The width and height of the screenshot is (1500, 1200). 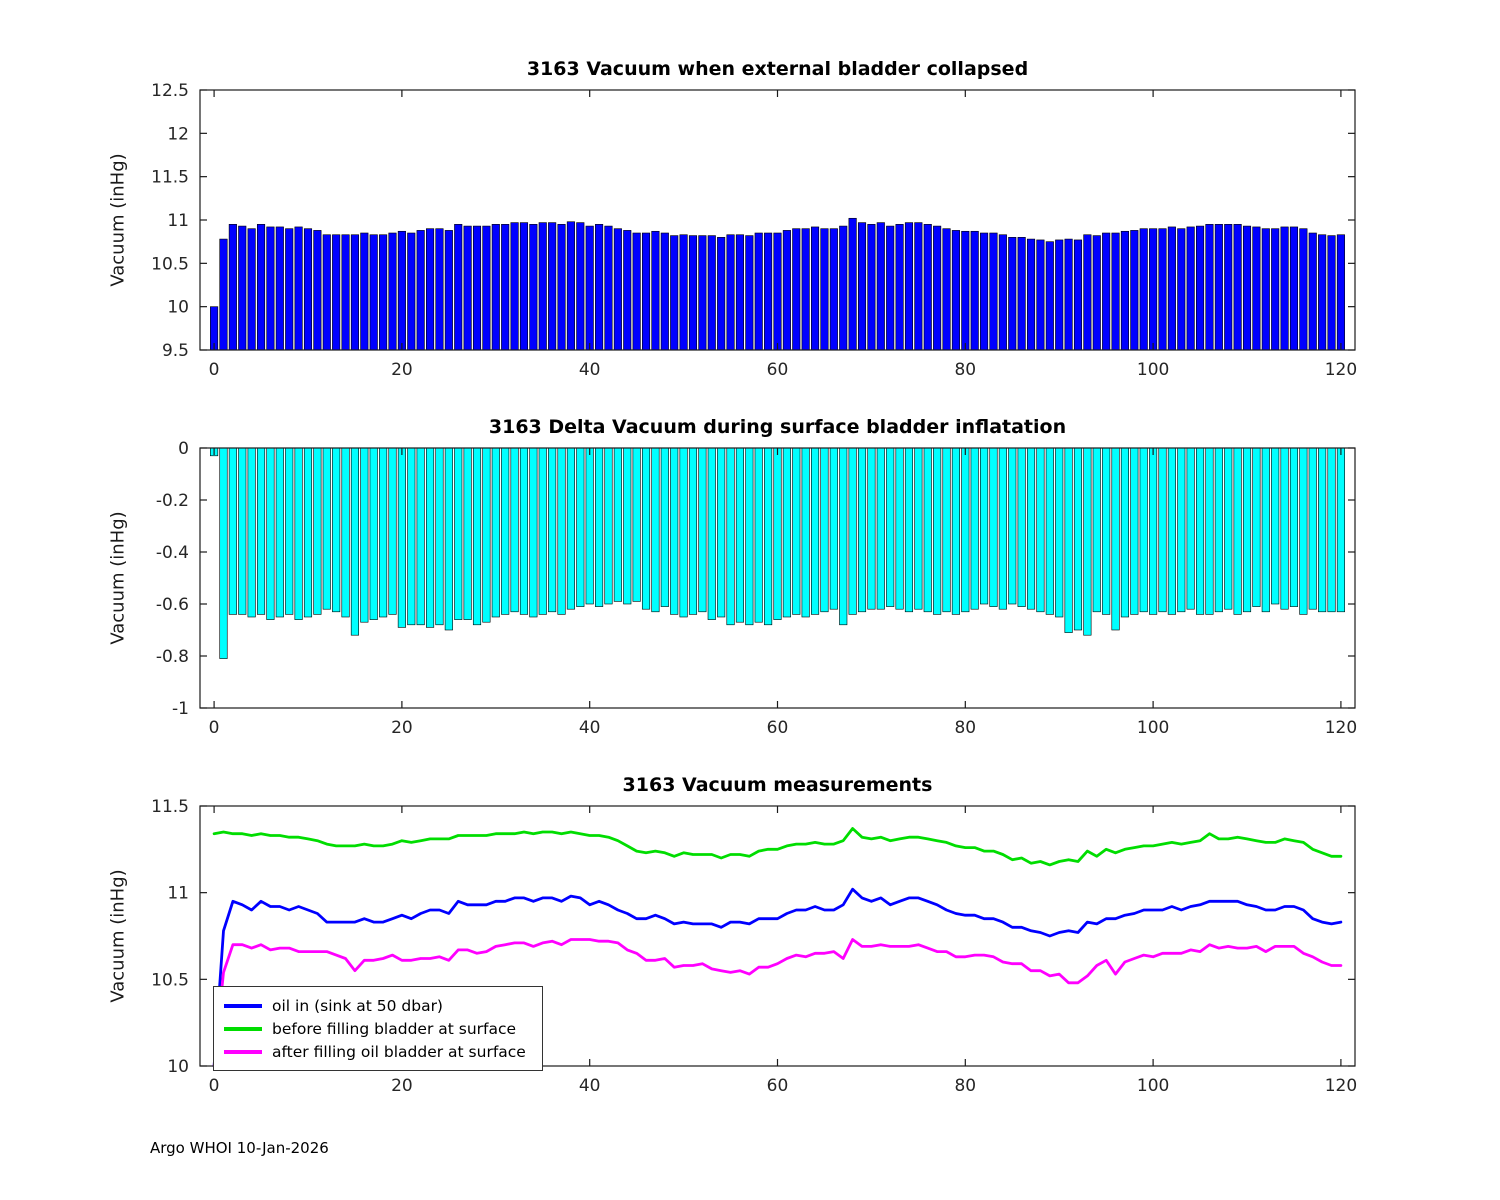 I want to click on chart3-y-axis-label: Vacuum (inHg), so click(x=118, y=936).